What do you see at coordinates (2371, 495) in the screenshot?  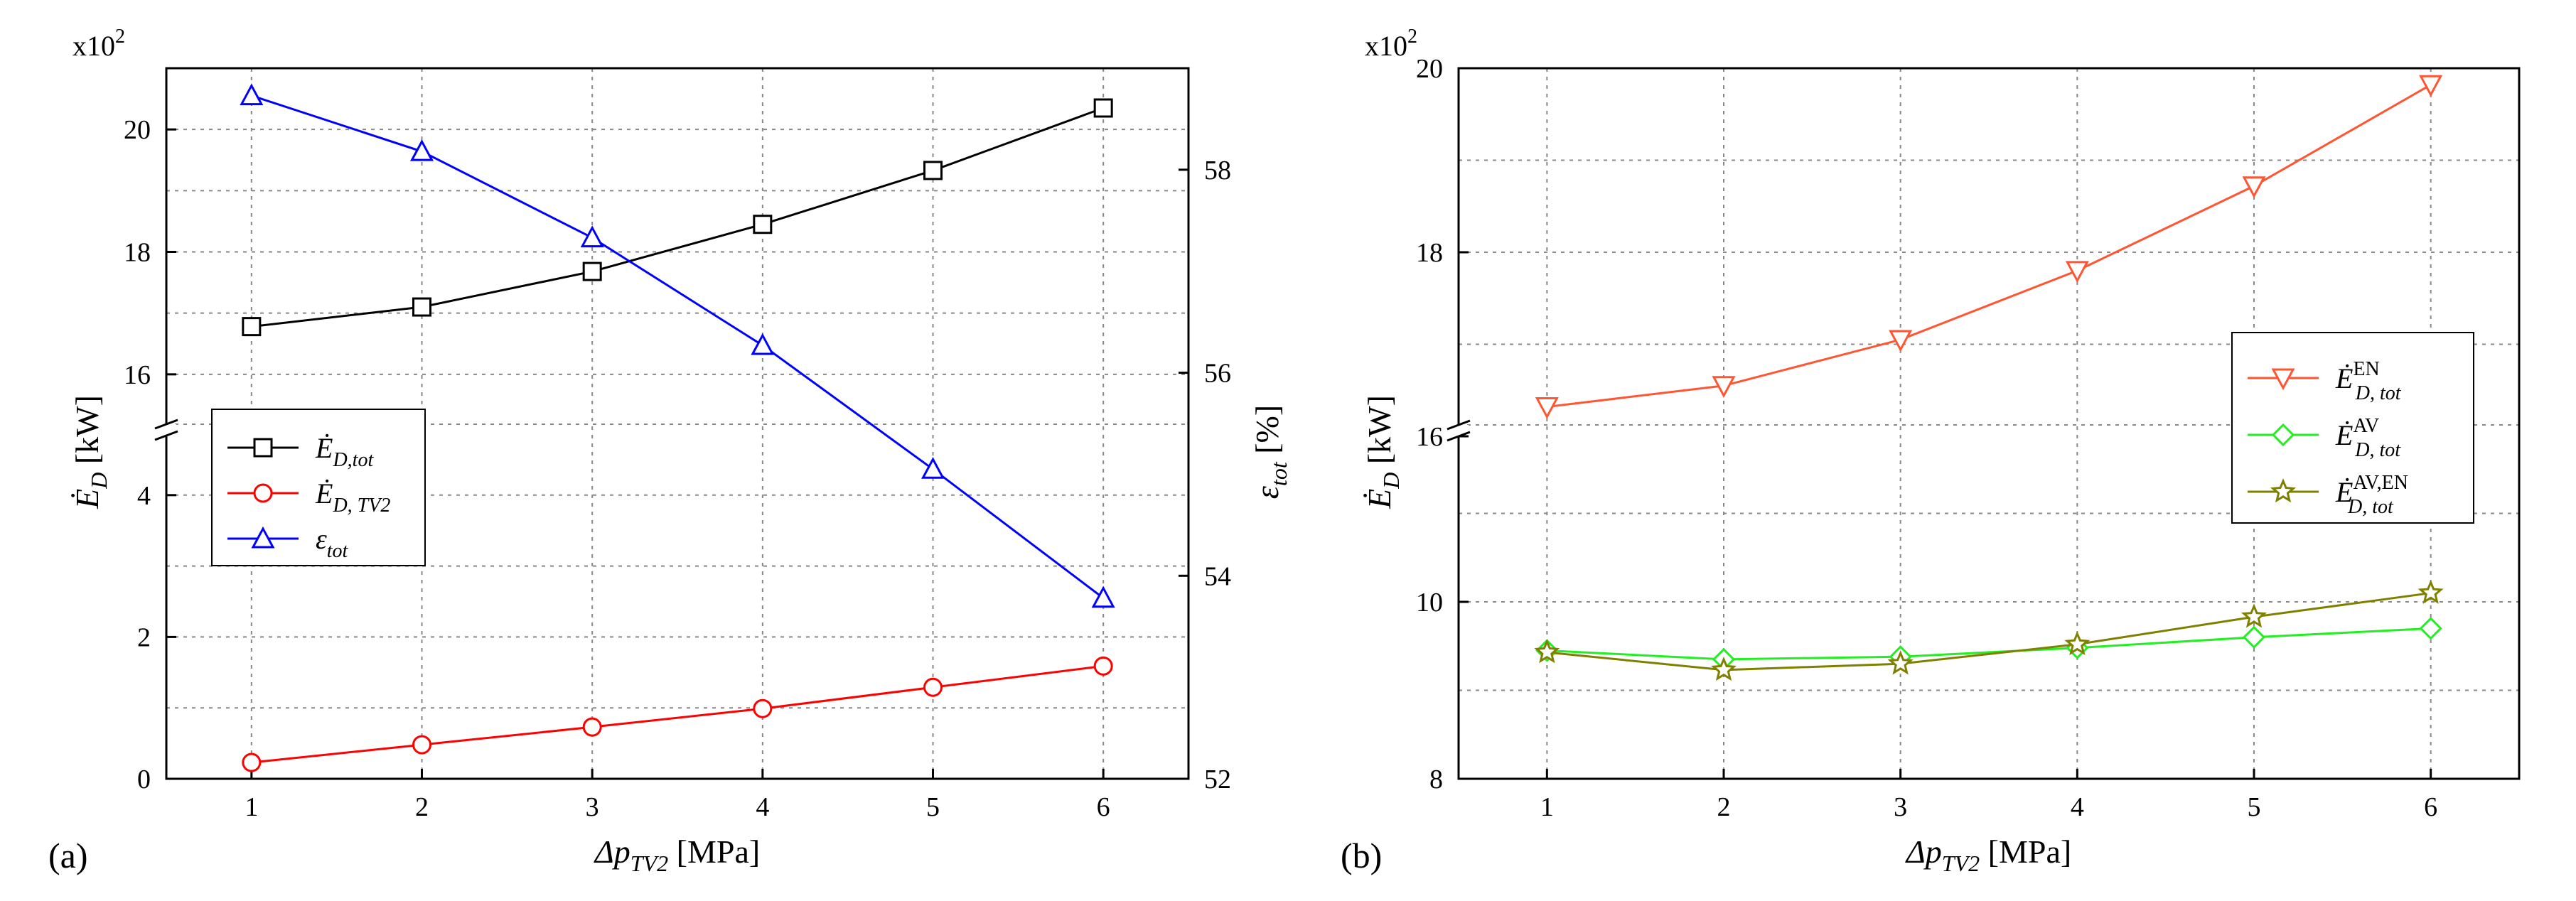 I see `legend-label: ĖAV,END, tot​` at bounding box center [2371, 495].